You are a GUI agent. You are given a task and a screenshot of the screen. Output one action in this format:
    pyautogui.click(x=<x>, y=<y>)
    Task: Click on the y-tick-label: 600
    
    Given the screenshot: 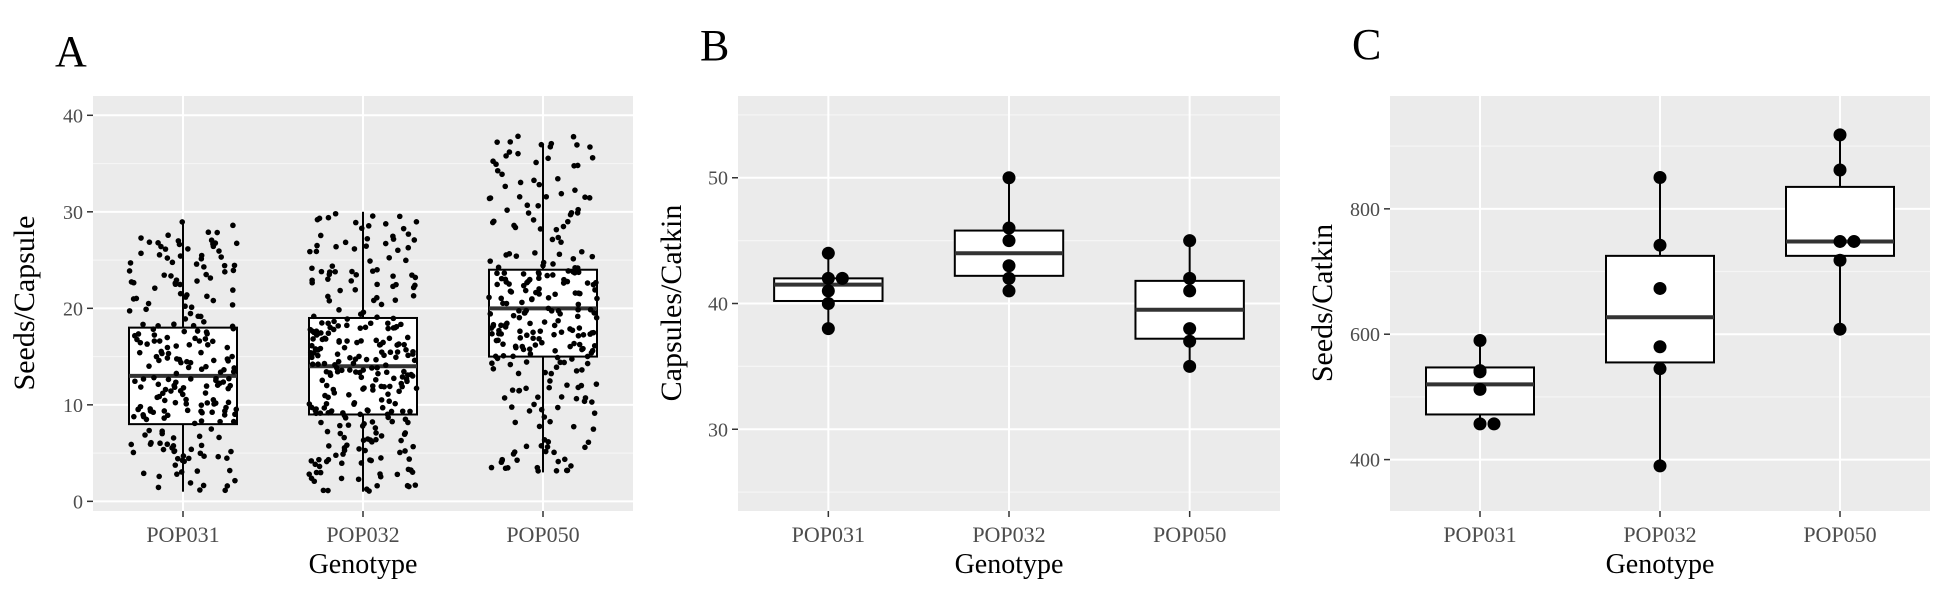 What is the action you would take?
    pyautogui.click(x=1365, y=335)
    